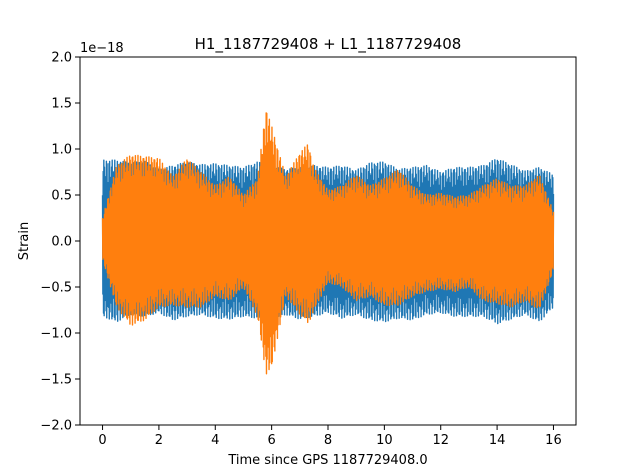 This screenshot has height=476, width=640. I want to click on y-axis-label: Strain, so click(24, 241).